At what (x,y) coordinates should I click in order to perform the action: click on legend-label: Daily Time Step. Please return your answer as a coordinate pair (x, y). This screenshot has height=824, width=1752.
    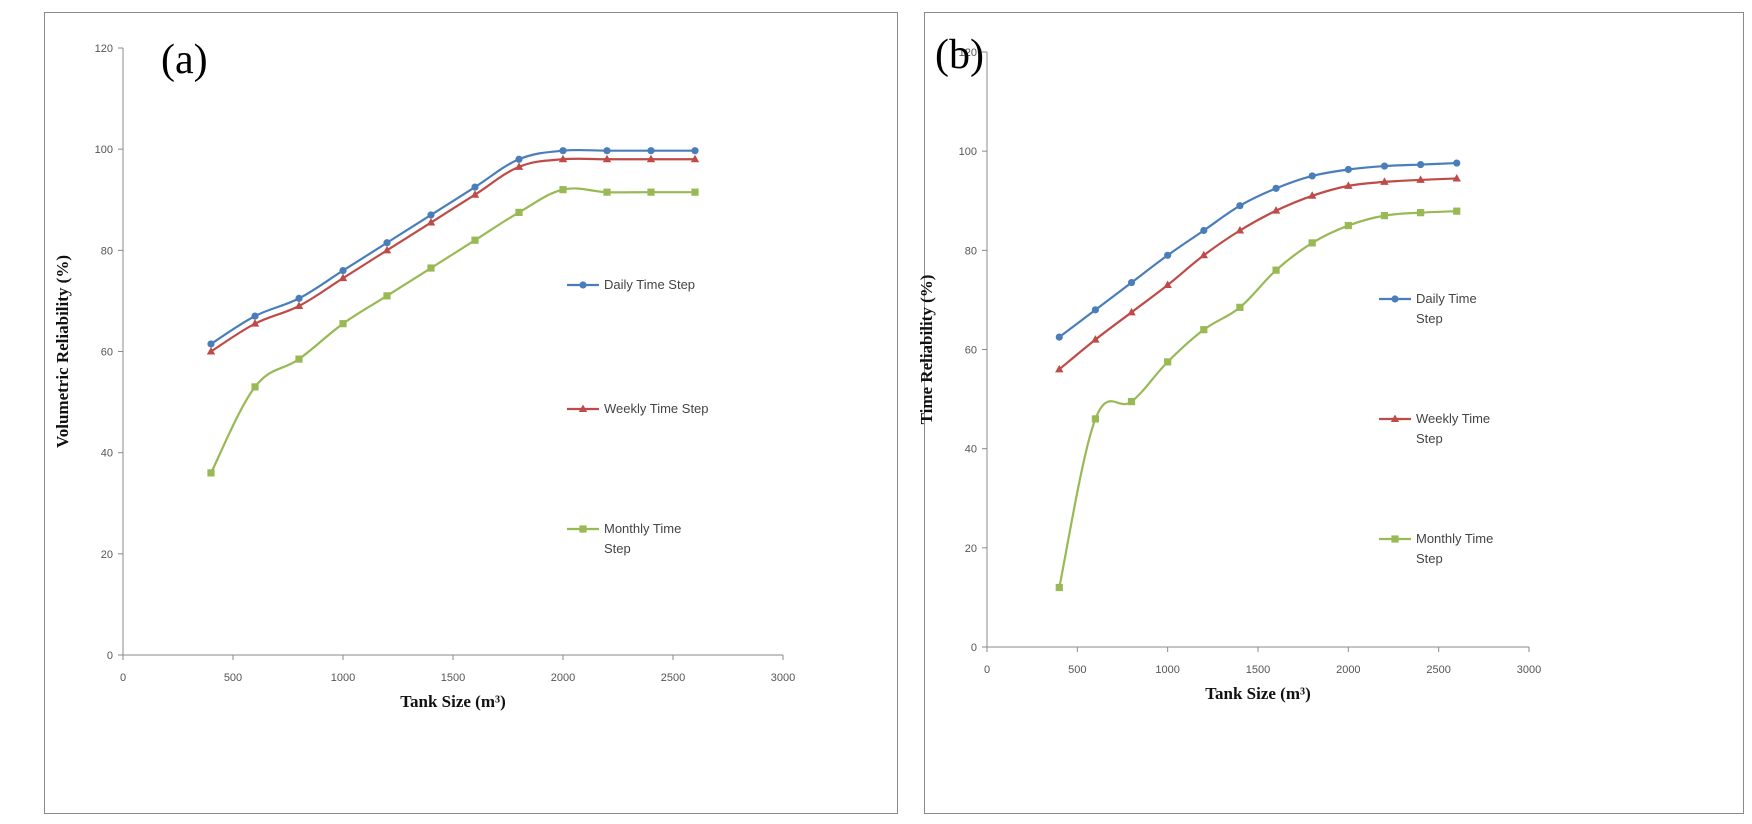
    Looking at the image, I should click on (649, 284).